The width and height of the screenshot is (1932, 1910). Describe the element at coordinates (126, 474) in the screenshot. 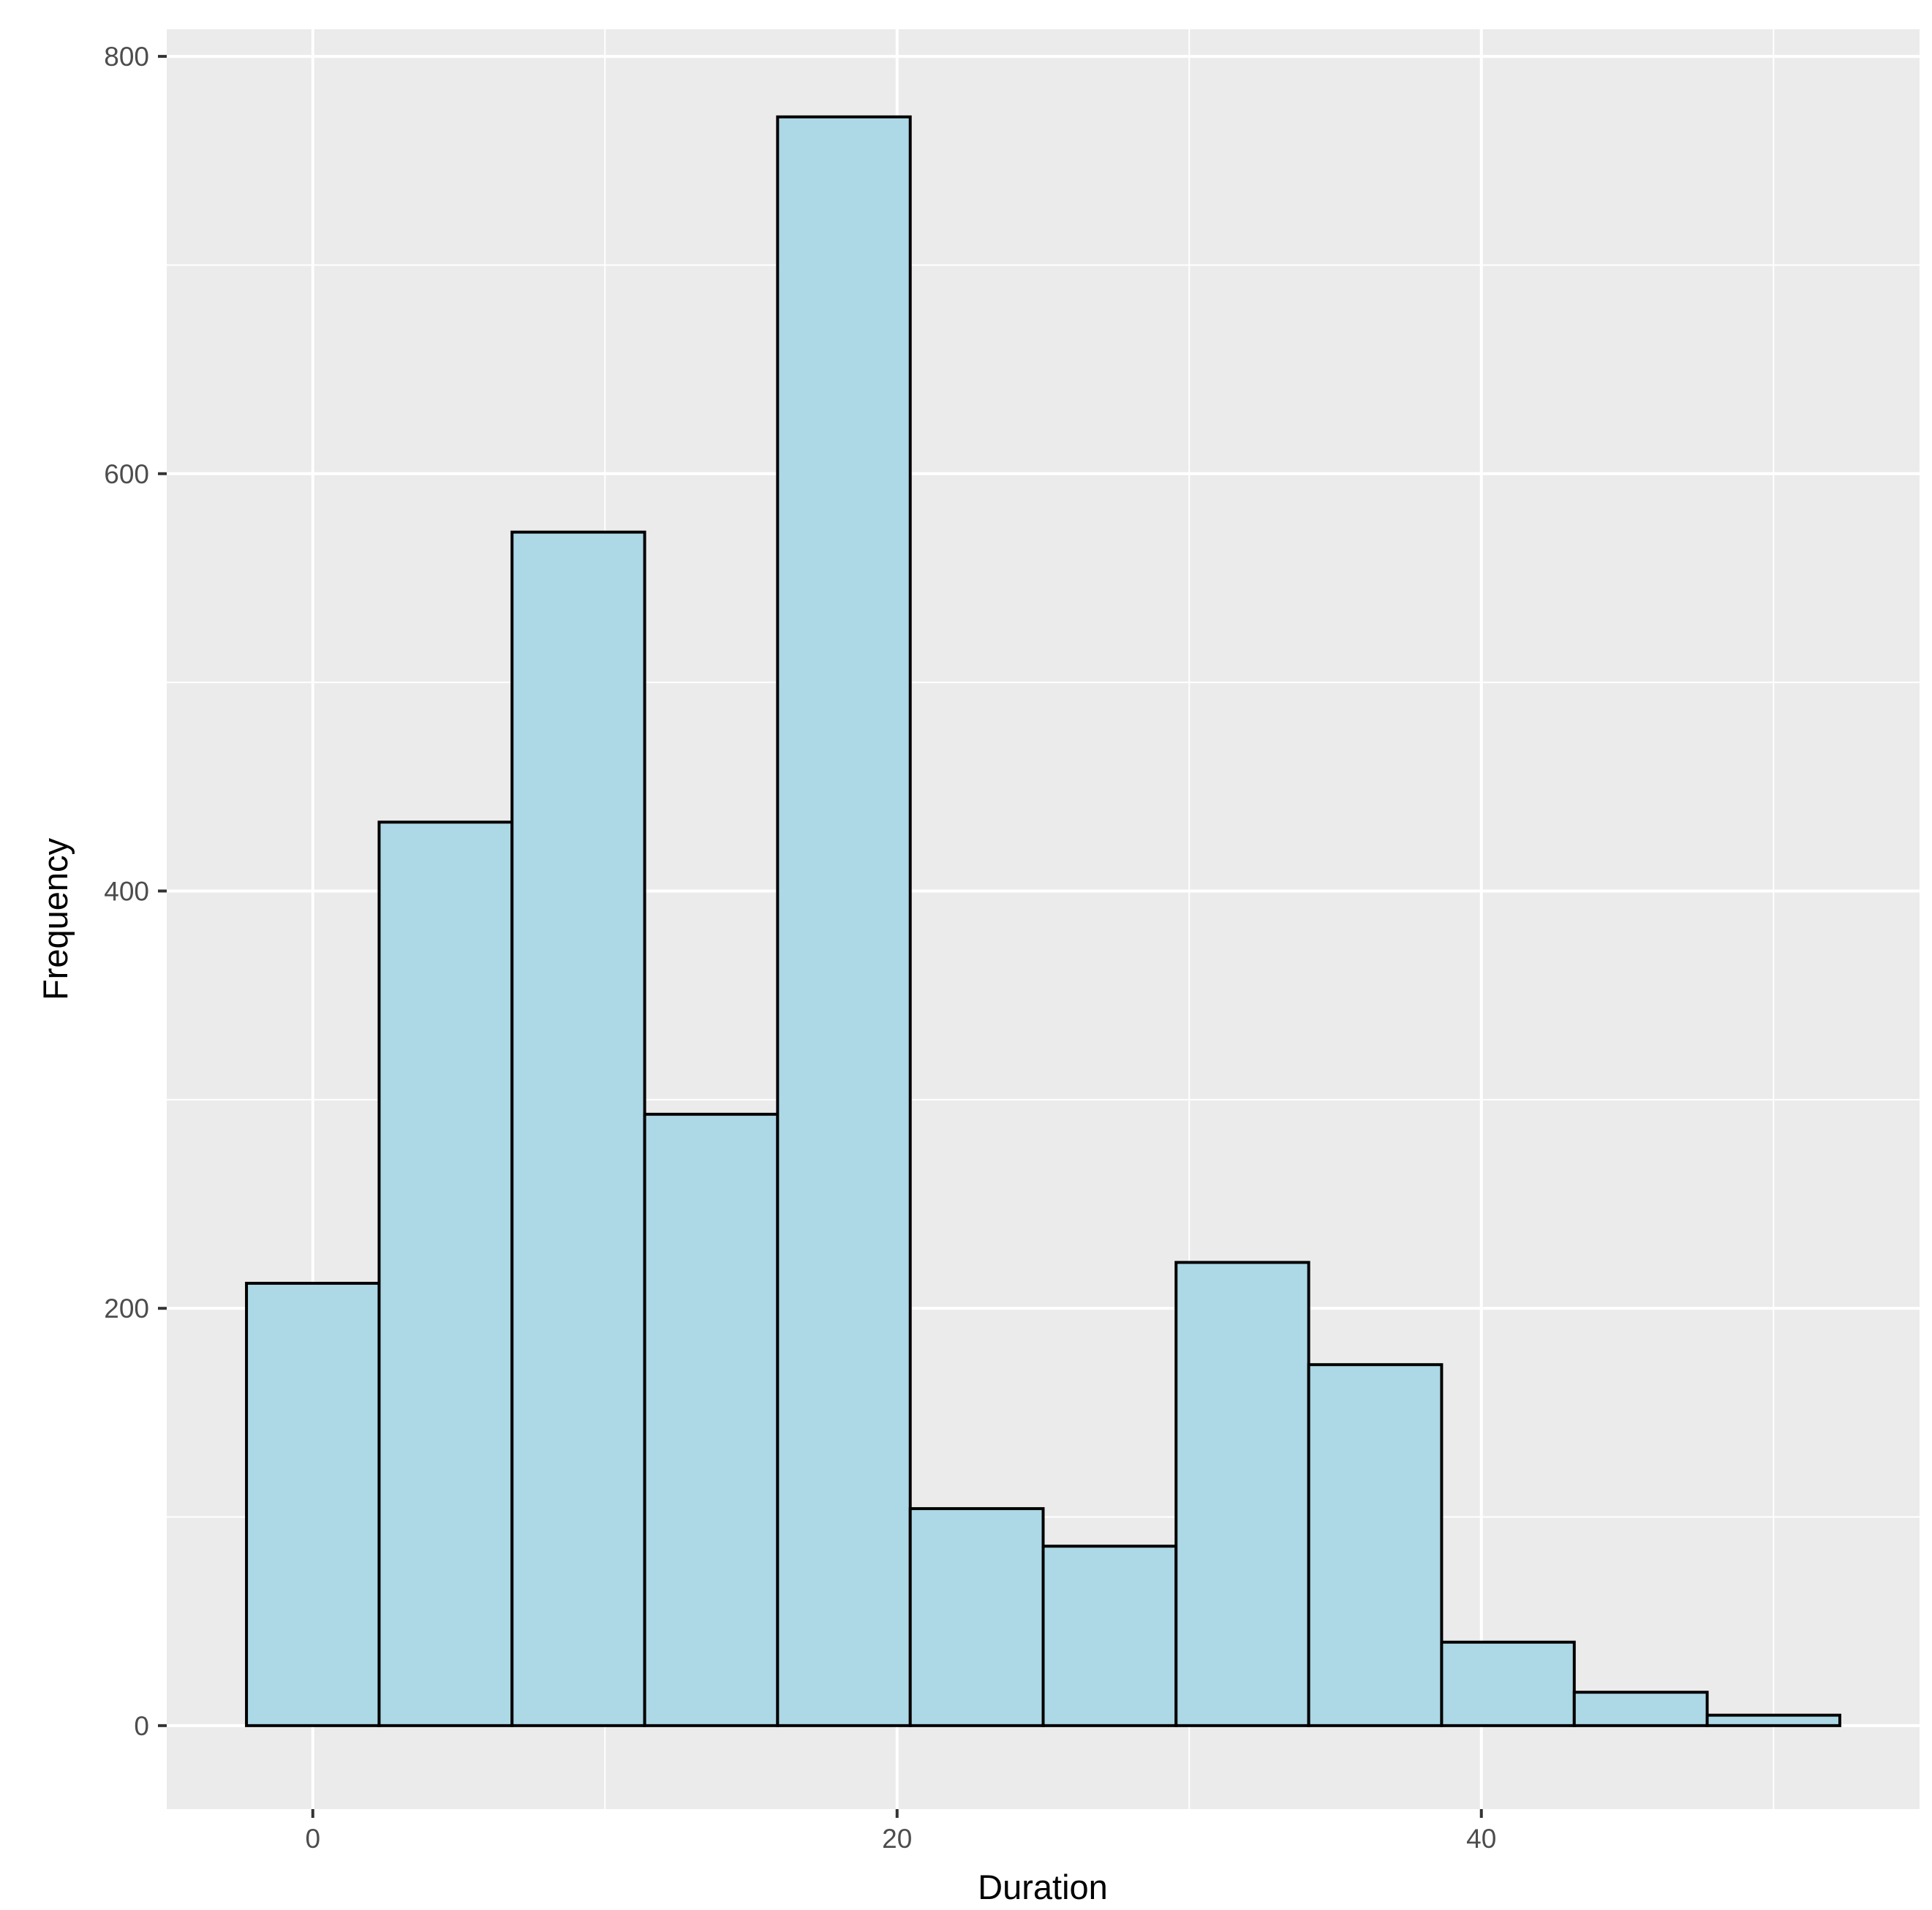

I see `y-tick-label: 600` at that location.